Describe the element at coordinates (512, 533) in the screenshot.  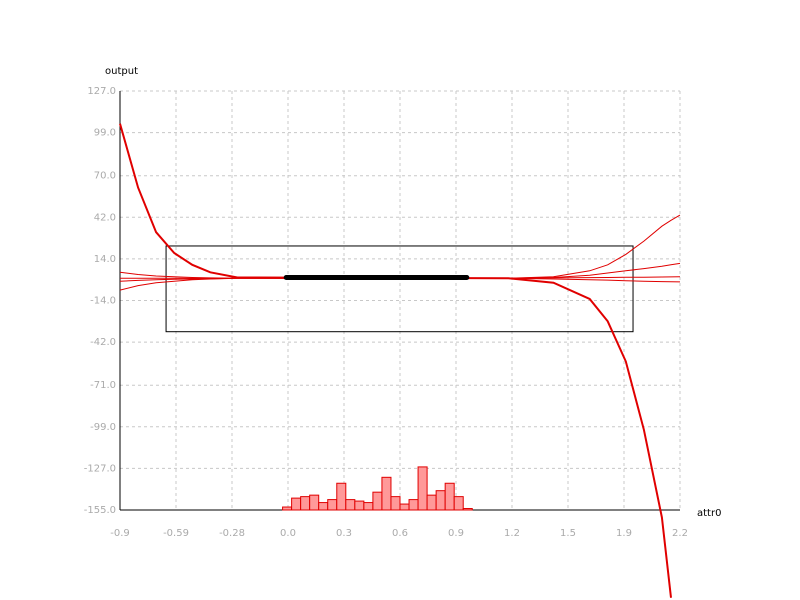
I see `x-tick-label: 1.2` at that location.